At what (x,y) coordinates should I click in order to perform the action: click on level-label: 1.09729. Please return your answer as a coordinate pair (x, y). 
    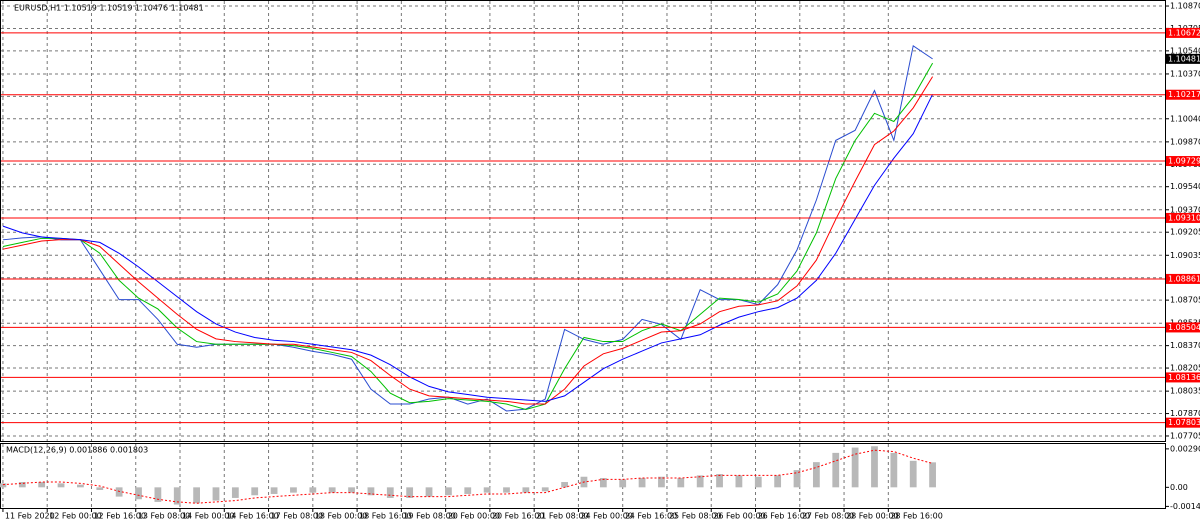
    Looking at the image, I should click on (1183, 161).